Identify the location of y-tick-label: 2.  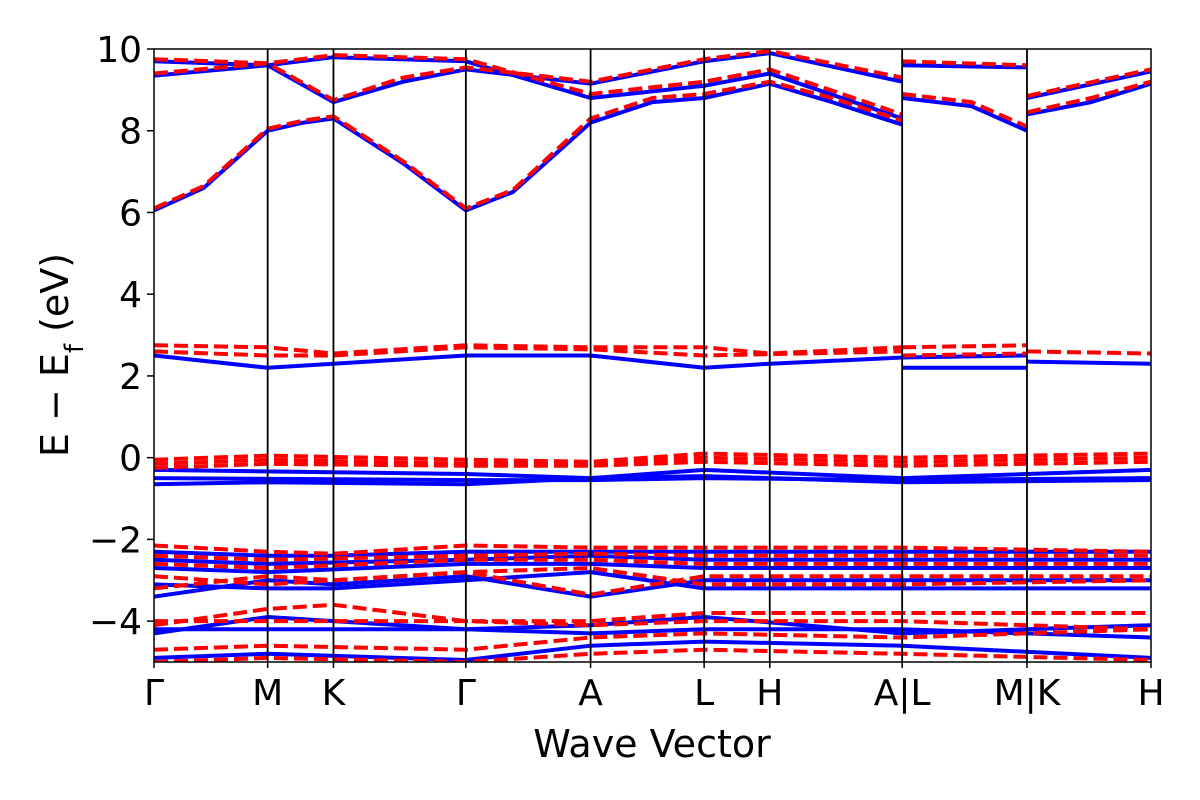
(130, 377).